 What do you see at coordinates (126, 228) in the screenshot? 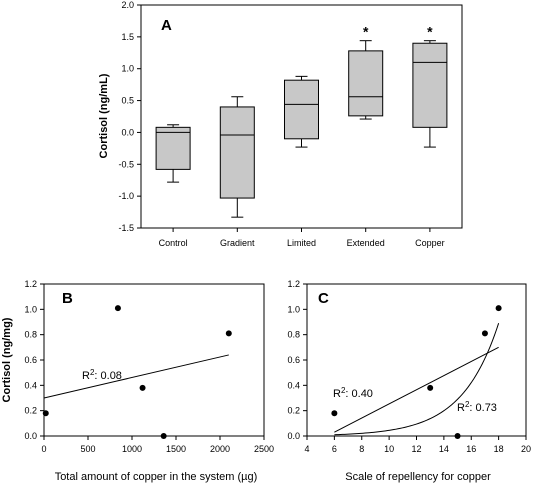
I see `y-tick-label: -1.5` at bounding box center [126, 228].